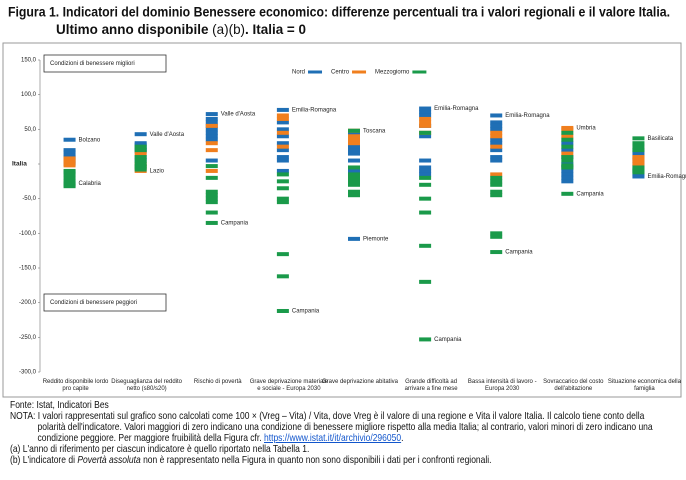 The width and height of the screenshot is (686, 480). What do you see at coordinates (289, 389) in the screenshot?
I see `x-tick-line: e sociale - Europa 2030` at bounding box center [289, 389].